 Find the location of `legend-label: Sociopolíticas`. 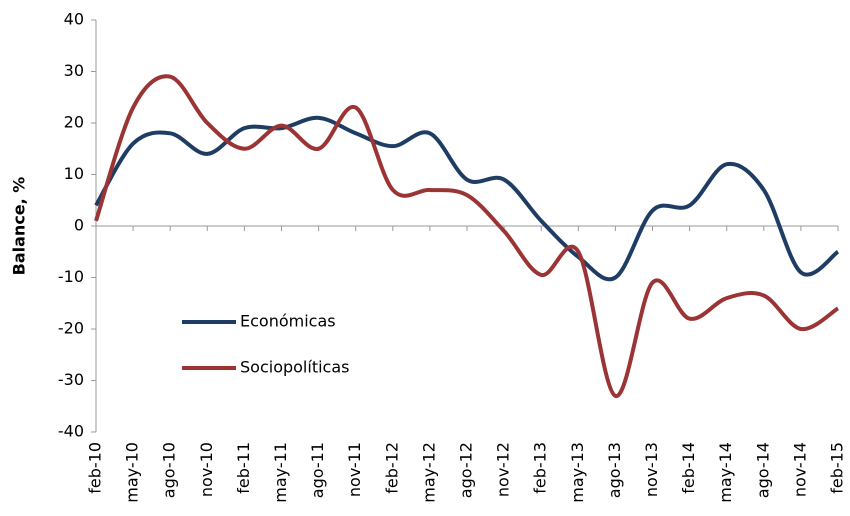

legend-label: Sociopolíticas is located at coordinates (294, 367).